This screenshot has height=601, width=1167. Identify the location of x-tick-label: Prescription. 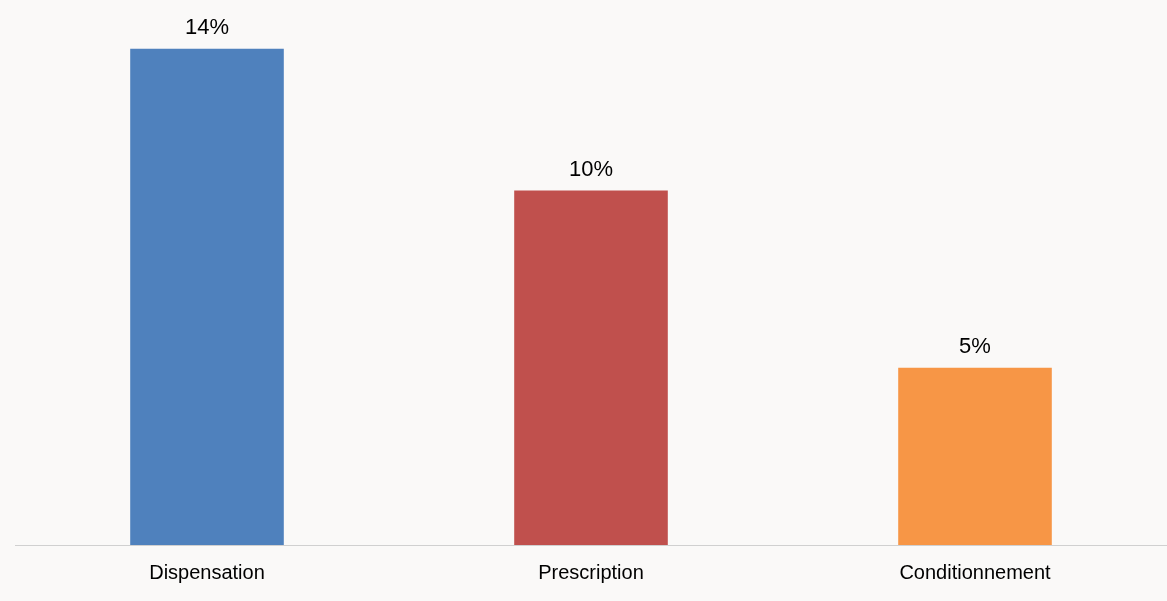
(591, 571).